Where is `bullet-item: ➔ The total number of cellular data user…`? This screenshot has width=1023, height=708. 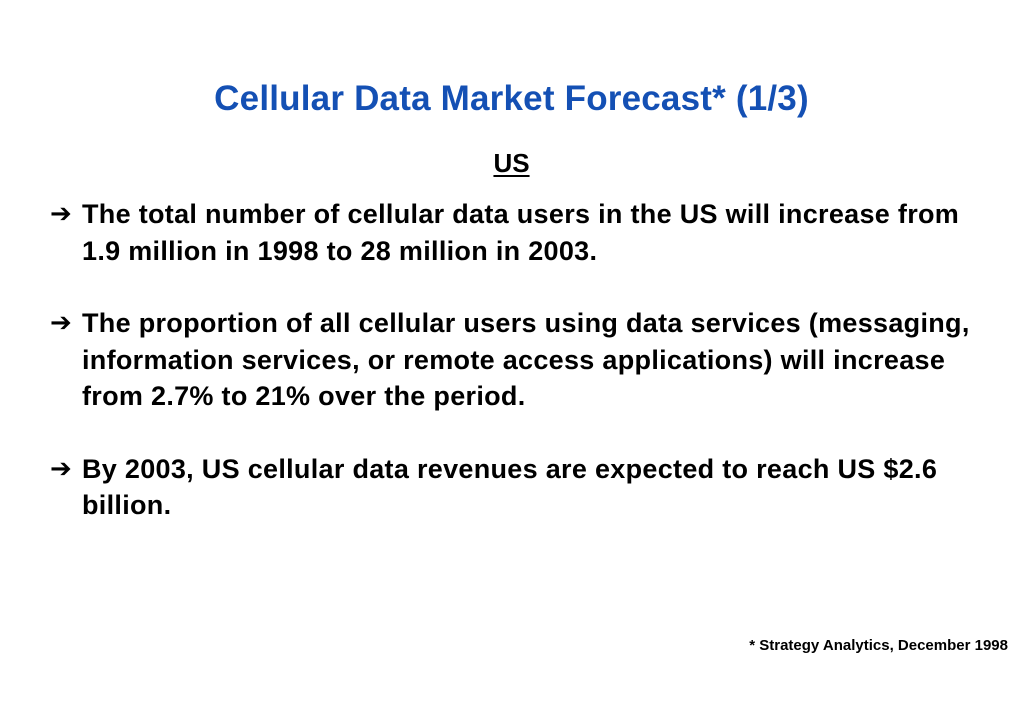 bullet-item: ➔ The total number of cellular data user… is located at coordinates (515, 232).